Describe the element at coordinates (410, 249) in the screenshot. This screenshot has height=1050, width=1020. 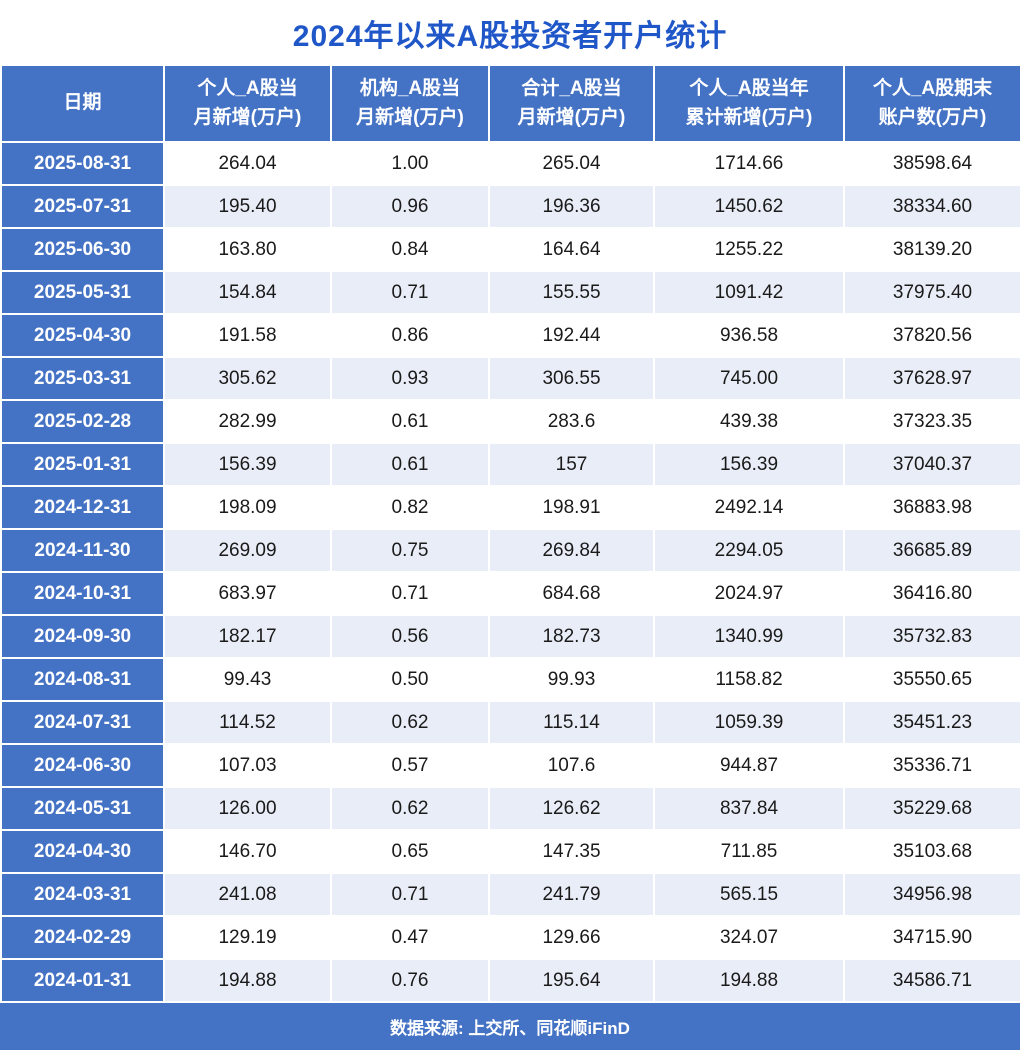
I see `value-cell: 0.84` at that location.